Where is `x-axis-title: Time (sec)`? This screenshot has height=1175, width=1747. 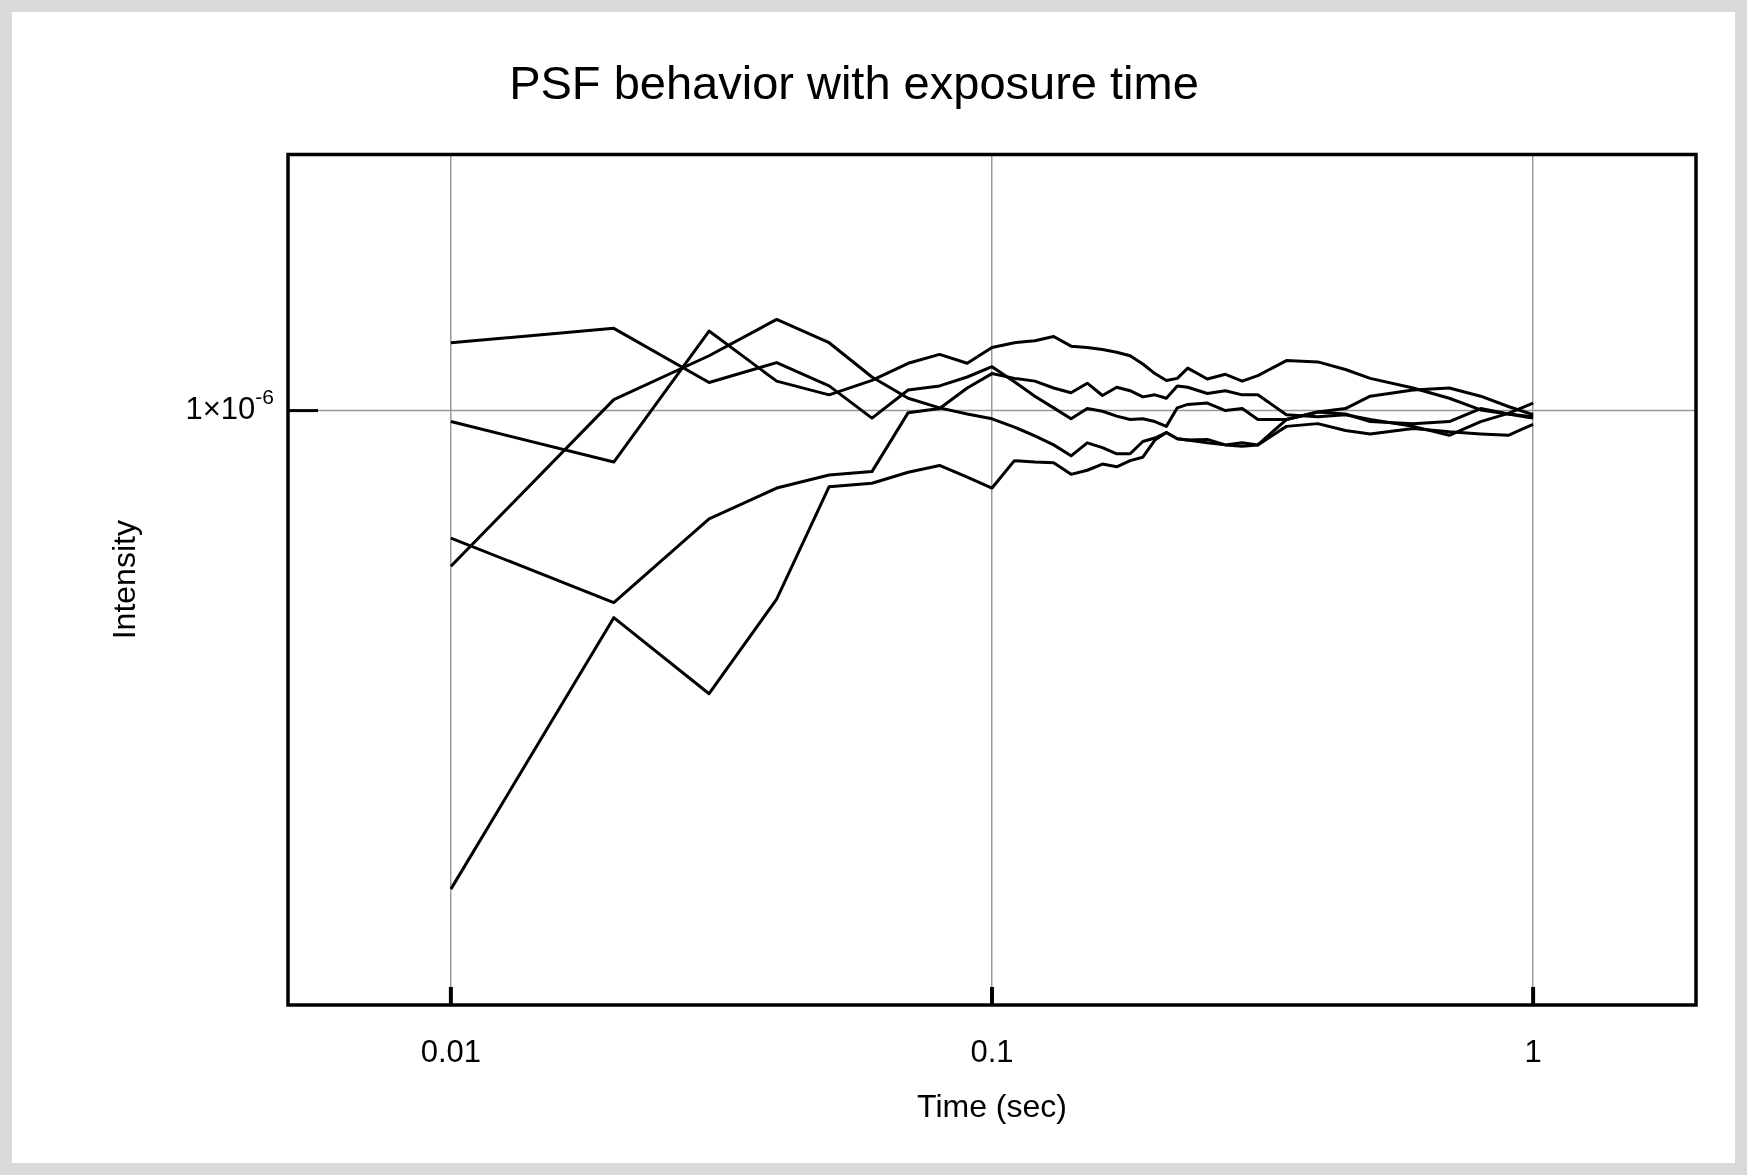 x-axis-title: Time (sec) is located at coordinates (992, 1105).